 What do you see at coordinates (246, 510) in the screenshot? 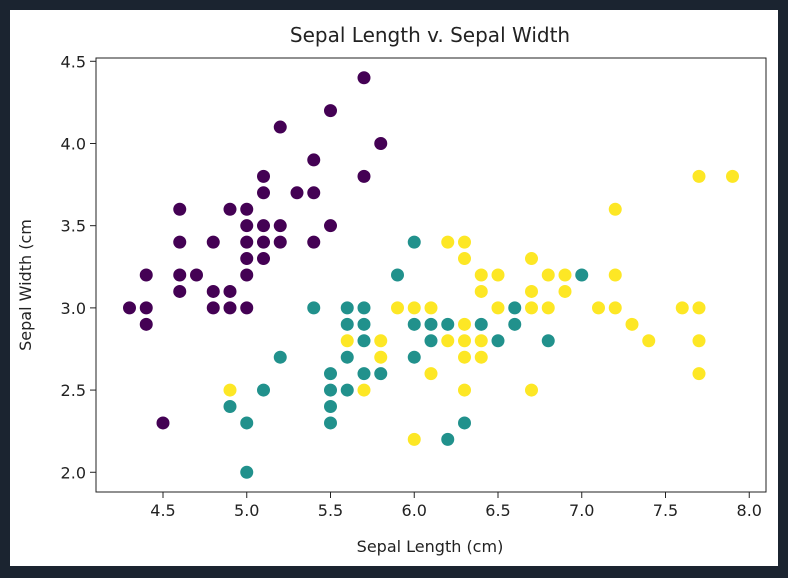
I see `x-tick-label: 5.0` at bounding box center [246, 510].